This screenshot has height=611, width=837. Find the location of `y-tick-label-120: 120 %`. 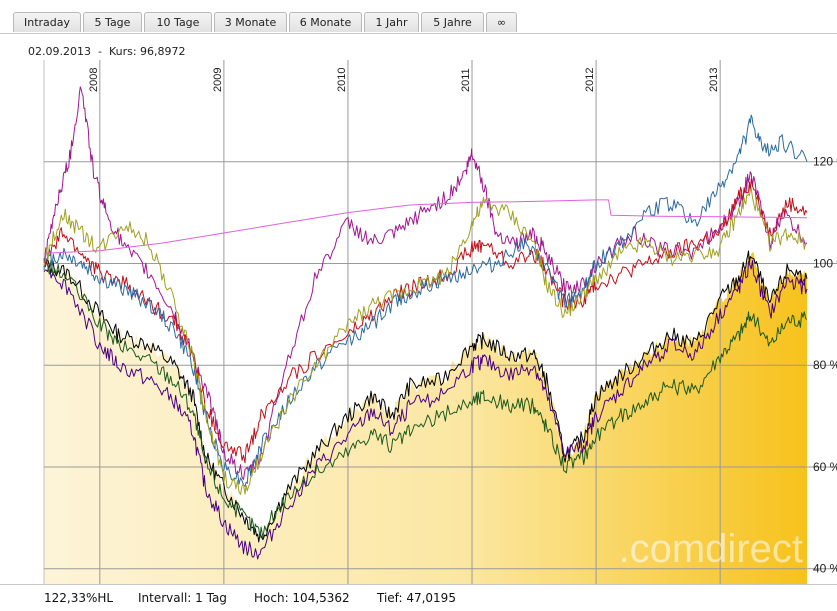

y-tick-label-120: 120 % is located at coordinates (825, 162).